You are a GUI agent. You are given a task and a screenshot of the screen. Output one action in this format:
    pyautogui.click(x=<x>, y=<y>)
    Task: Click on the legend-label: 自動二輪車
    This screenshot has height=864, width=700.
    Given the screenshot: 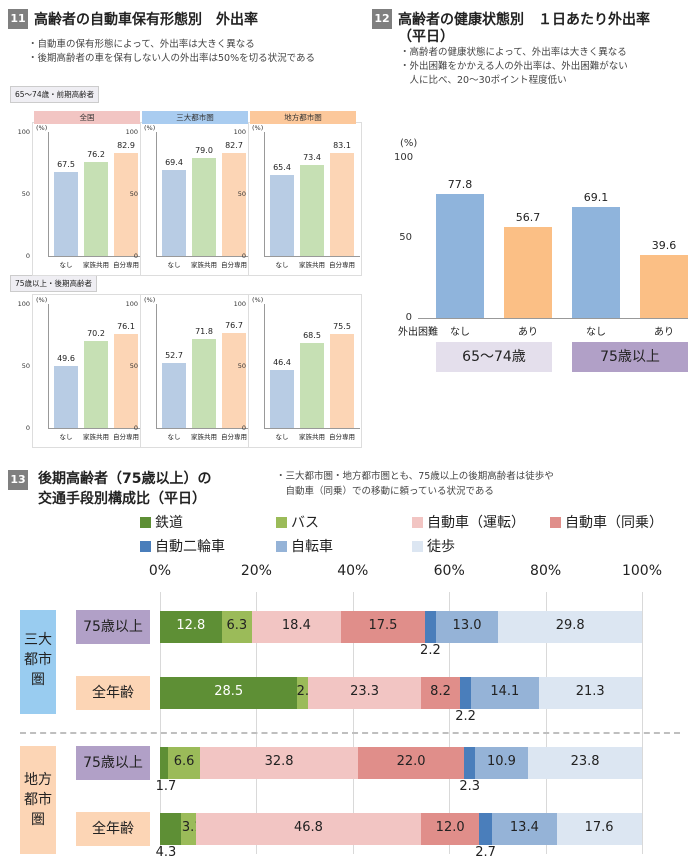 What is the action you would take?
    pyautogui.click(x=190, y=547)
    